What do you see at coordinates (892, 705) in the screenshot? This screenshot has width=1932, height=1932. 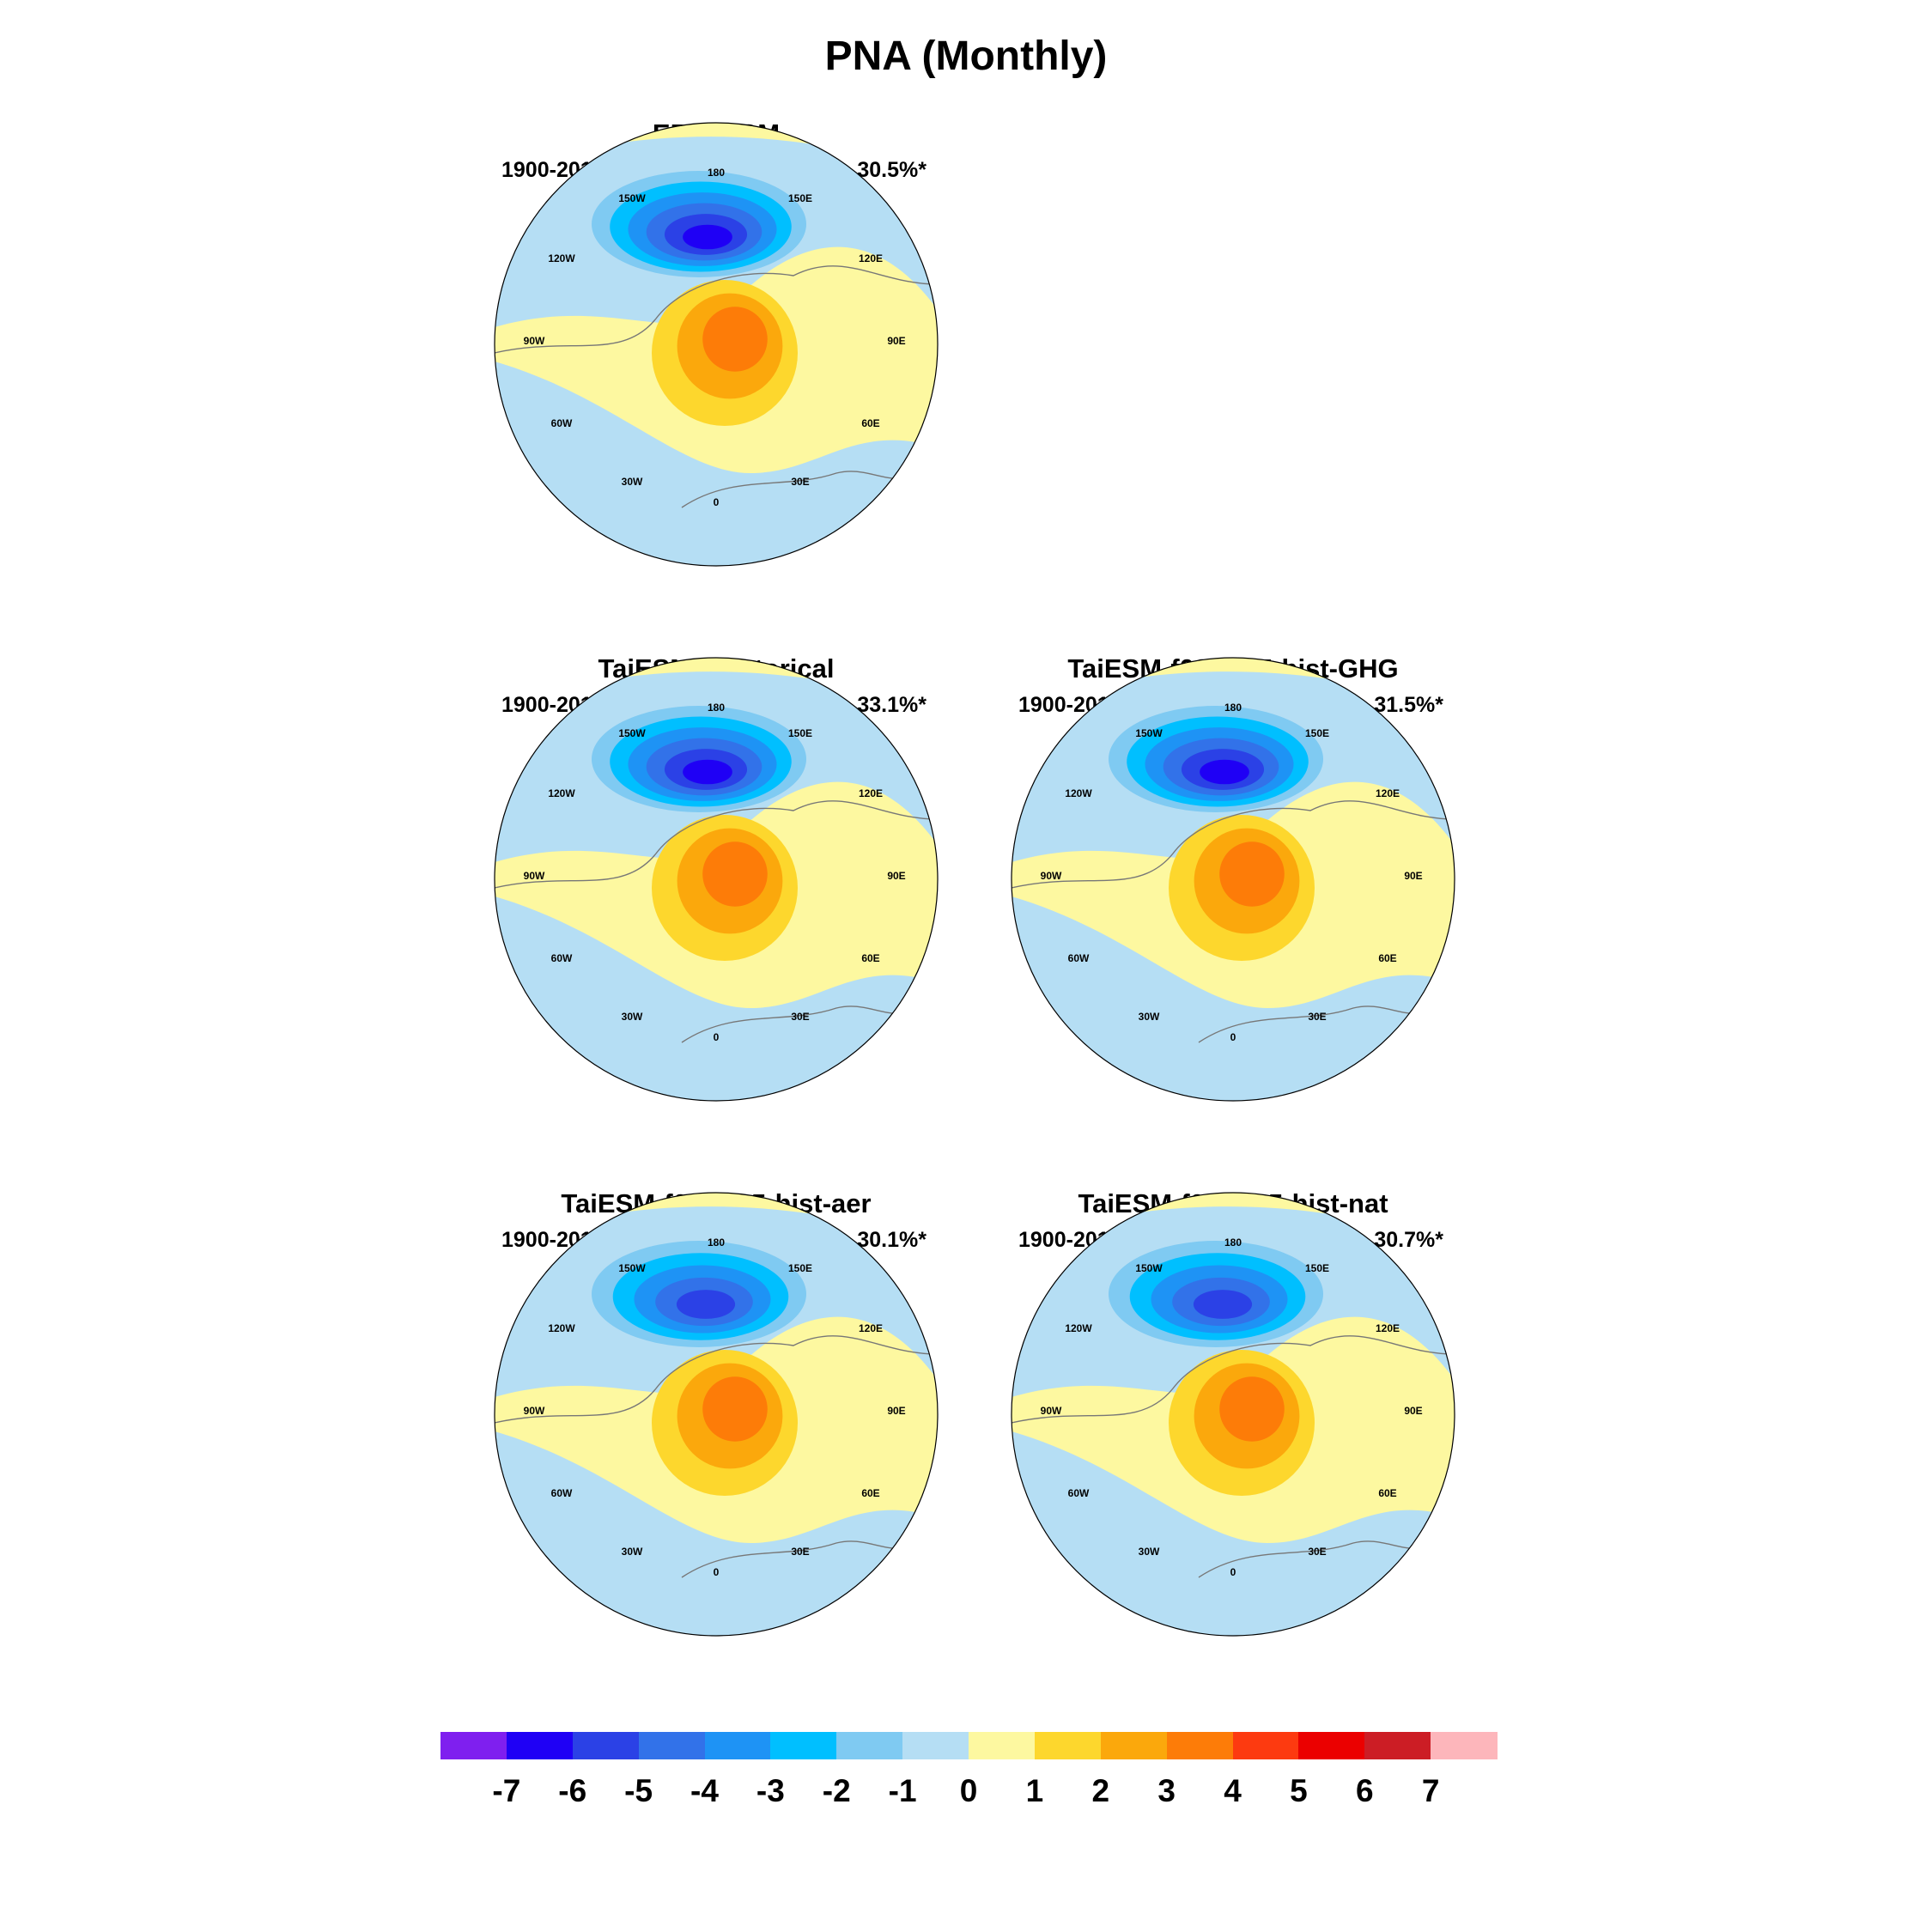 I see `explained-variance: 33.1%*` at bounding box center [892, 705].